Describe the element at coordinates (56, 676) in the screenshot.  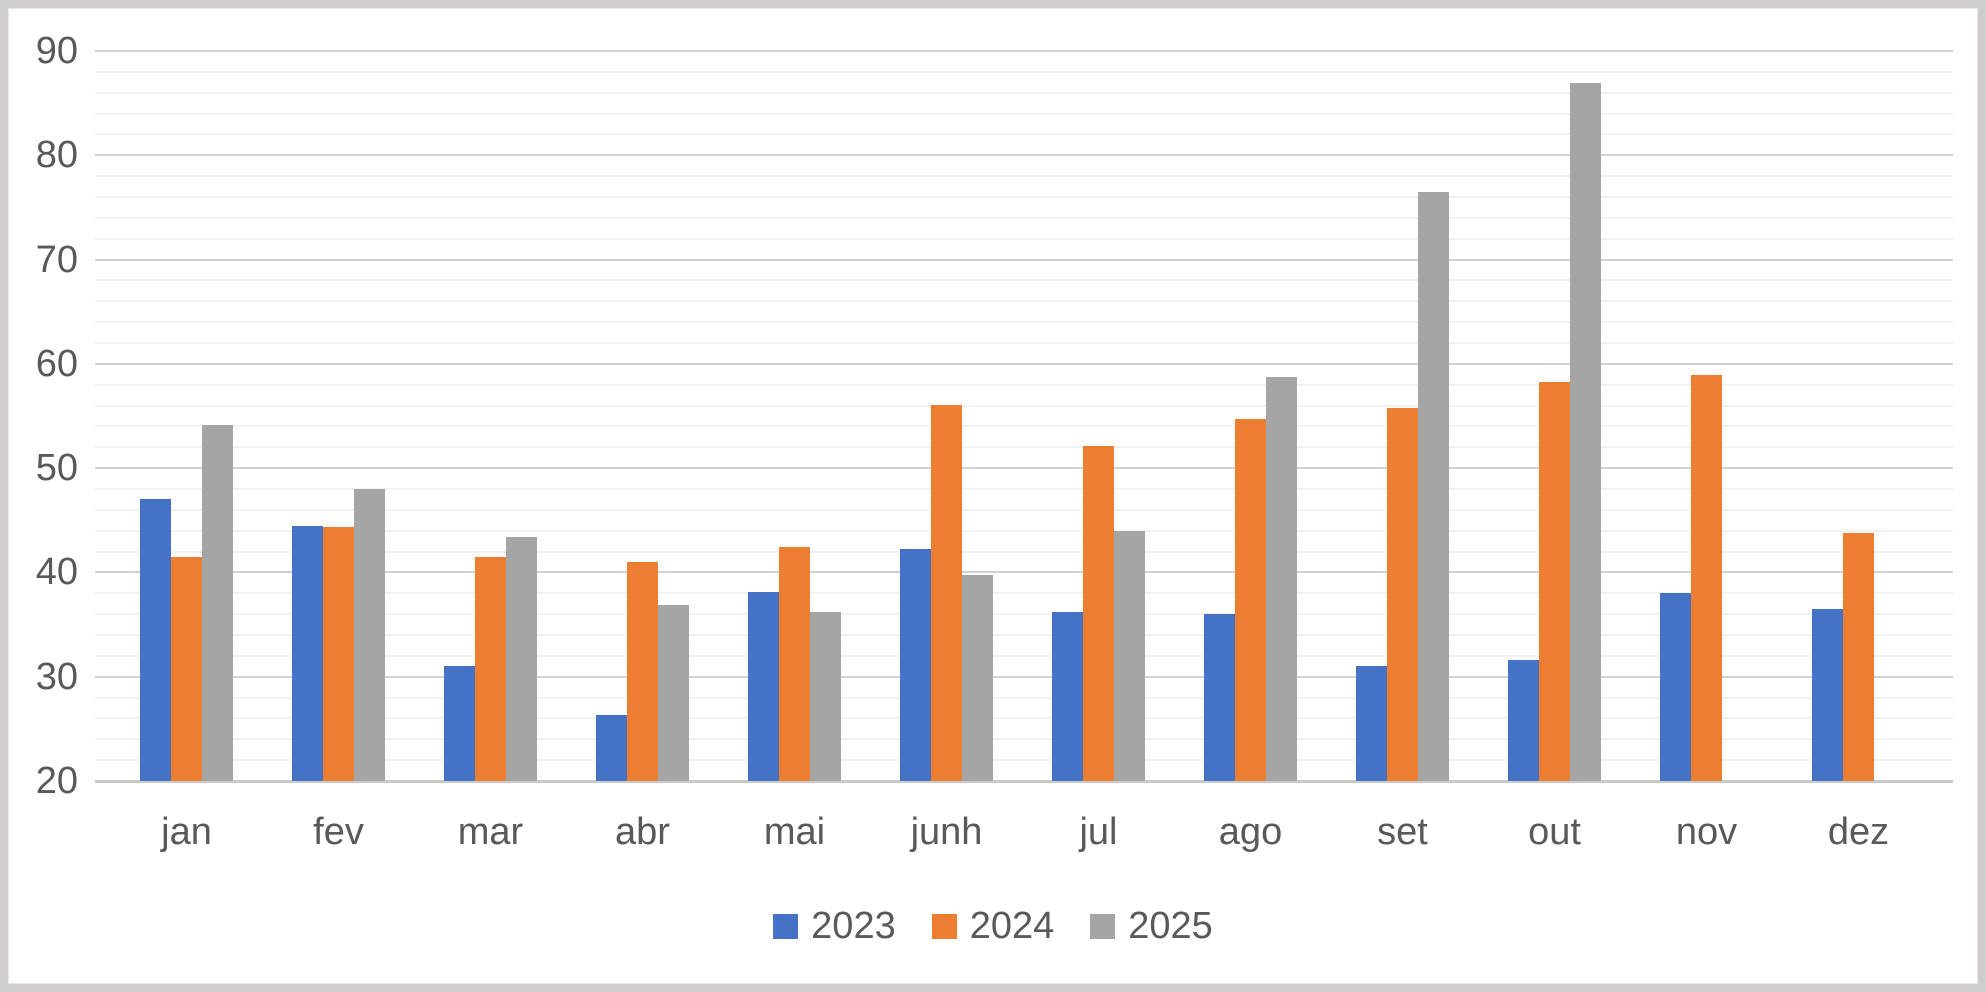
I see `y-tick-label: 30` at that location.